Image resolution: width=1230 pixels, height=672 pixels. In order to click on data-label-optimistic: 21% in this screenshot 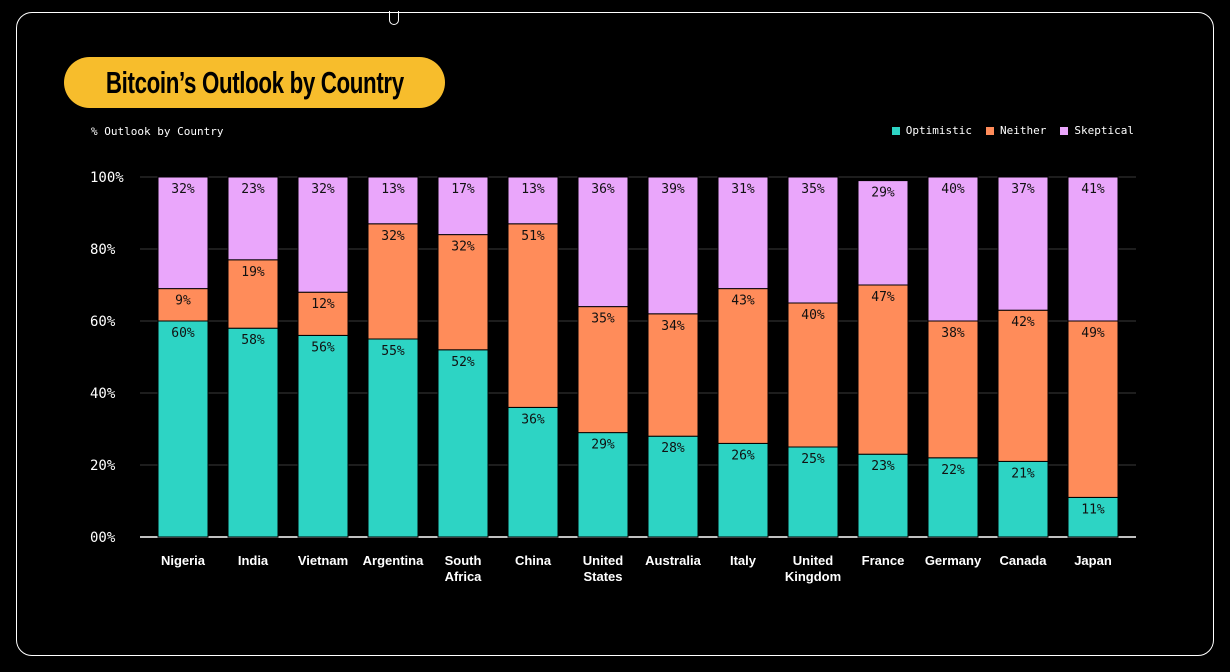, I will do `click(1023, 473)`.